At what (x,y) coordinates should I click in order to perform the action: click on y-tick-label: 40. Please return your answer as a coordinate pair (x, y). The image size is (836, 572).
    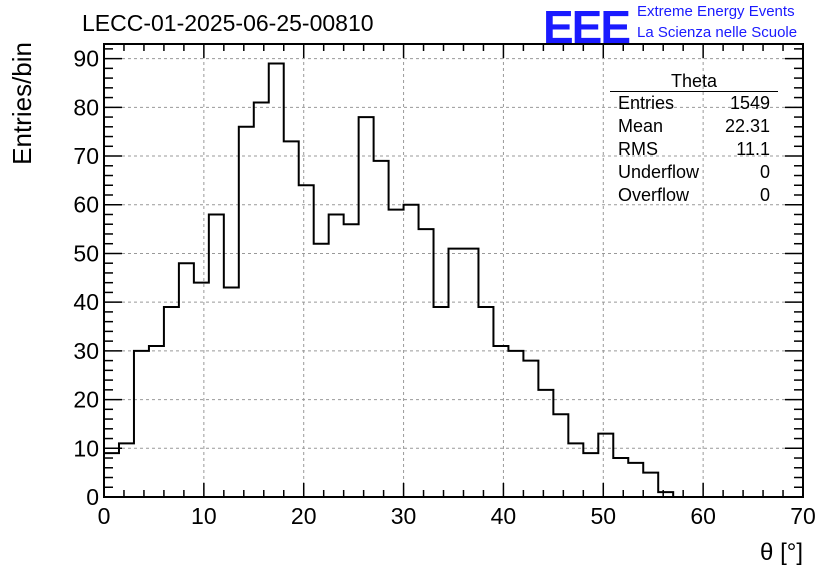
    Looking at the image, I should click on (86, 302).